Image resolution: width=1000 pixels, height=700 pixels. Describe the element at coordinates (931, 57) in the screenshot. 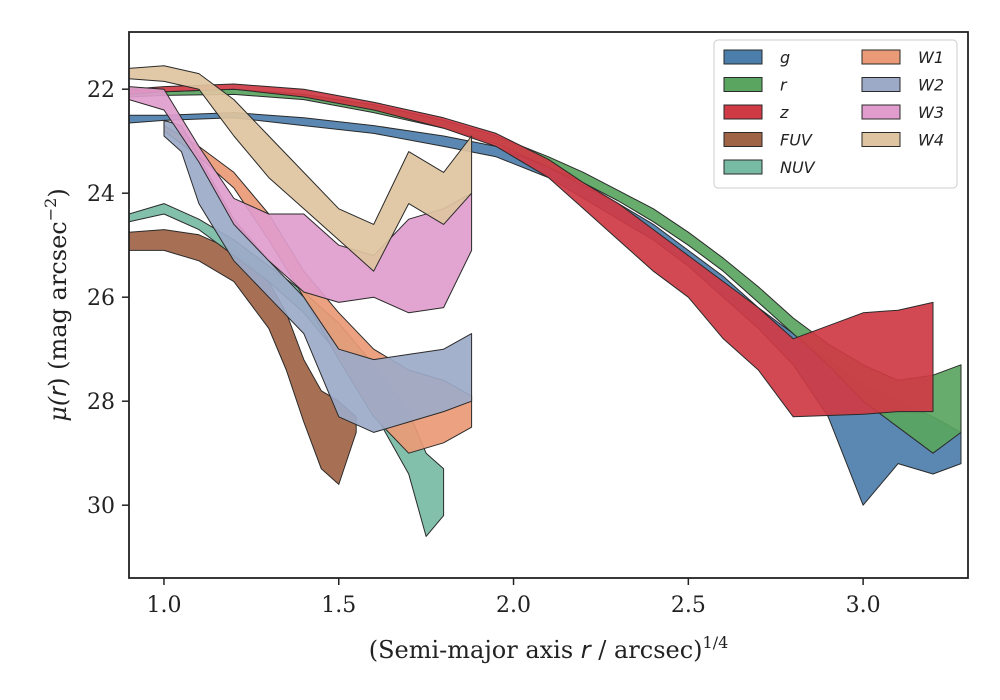

I see `legend-label-w1: W1` at that location.